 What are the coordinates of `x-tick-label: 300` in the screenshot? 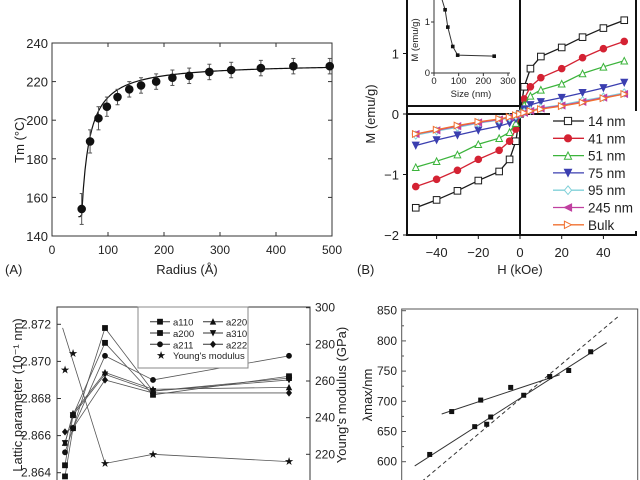 It's located at (220, 250).